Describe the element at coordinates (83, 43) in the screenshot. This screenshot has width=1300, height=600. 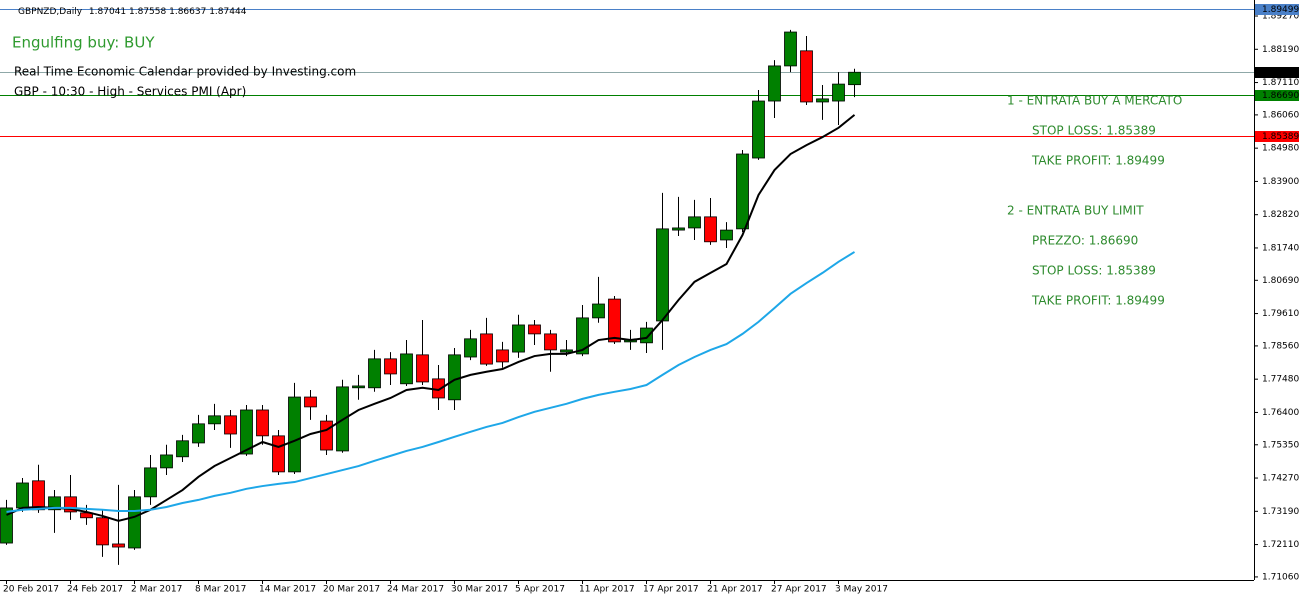
I see `signal-label: Engulfing buy: BUY` at that location.